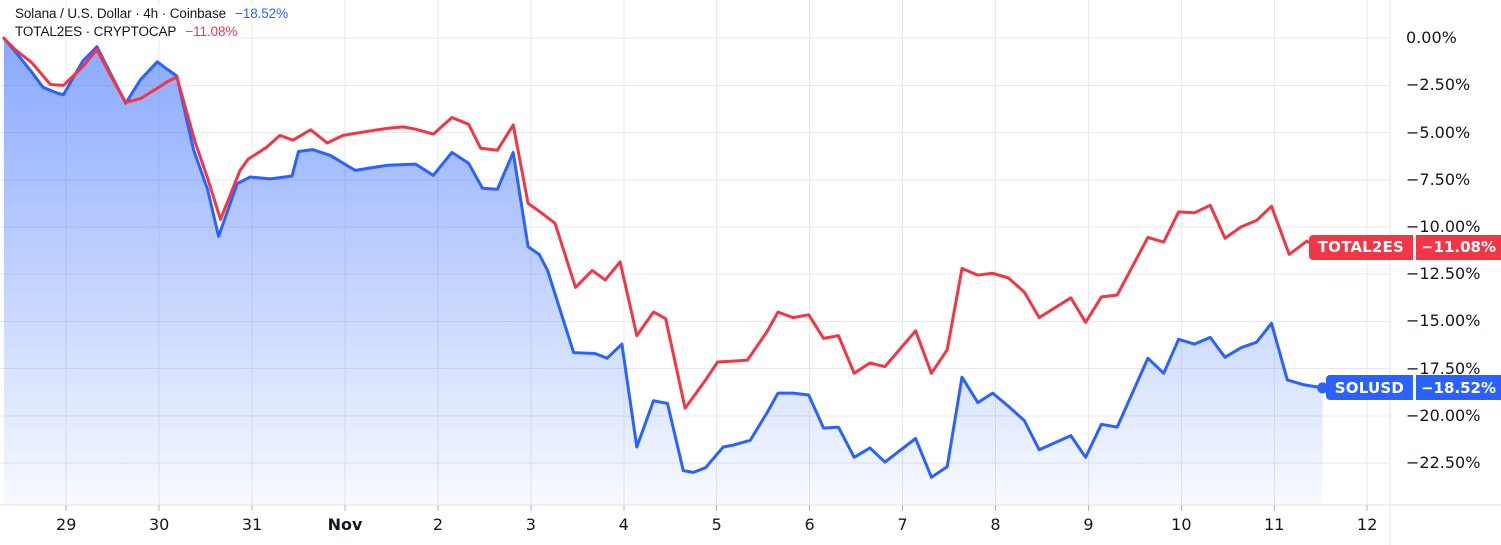  I want to click on time-axis-label: 3, so click(530, 524).